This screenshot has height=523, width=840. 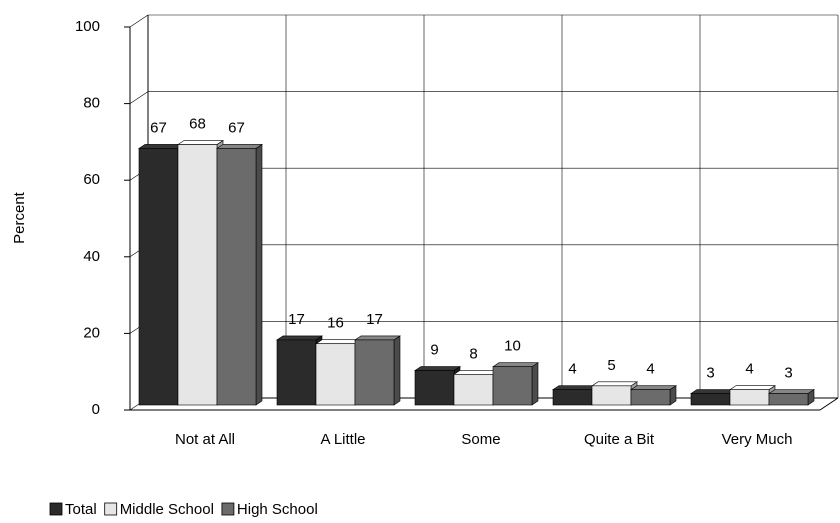 I want to click on legend-label: Middle School, so click(x=167, y=509).